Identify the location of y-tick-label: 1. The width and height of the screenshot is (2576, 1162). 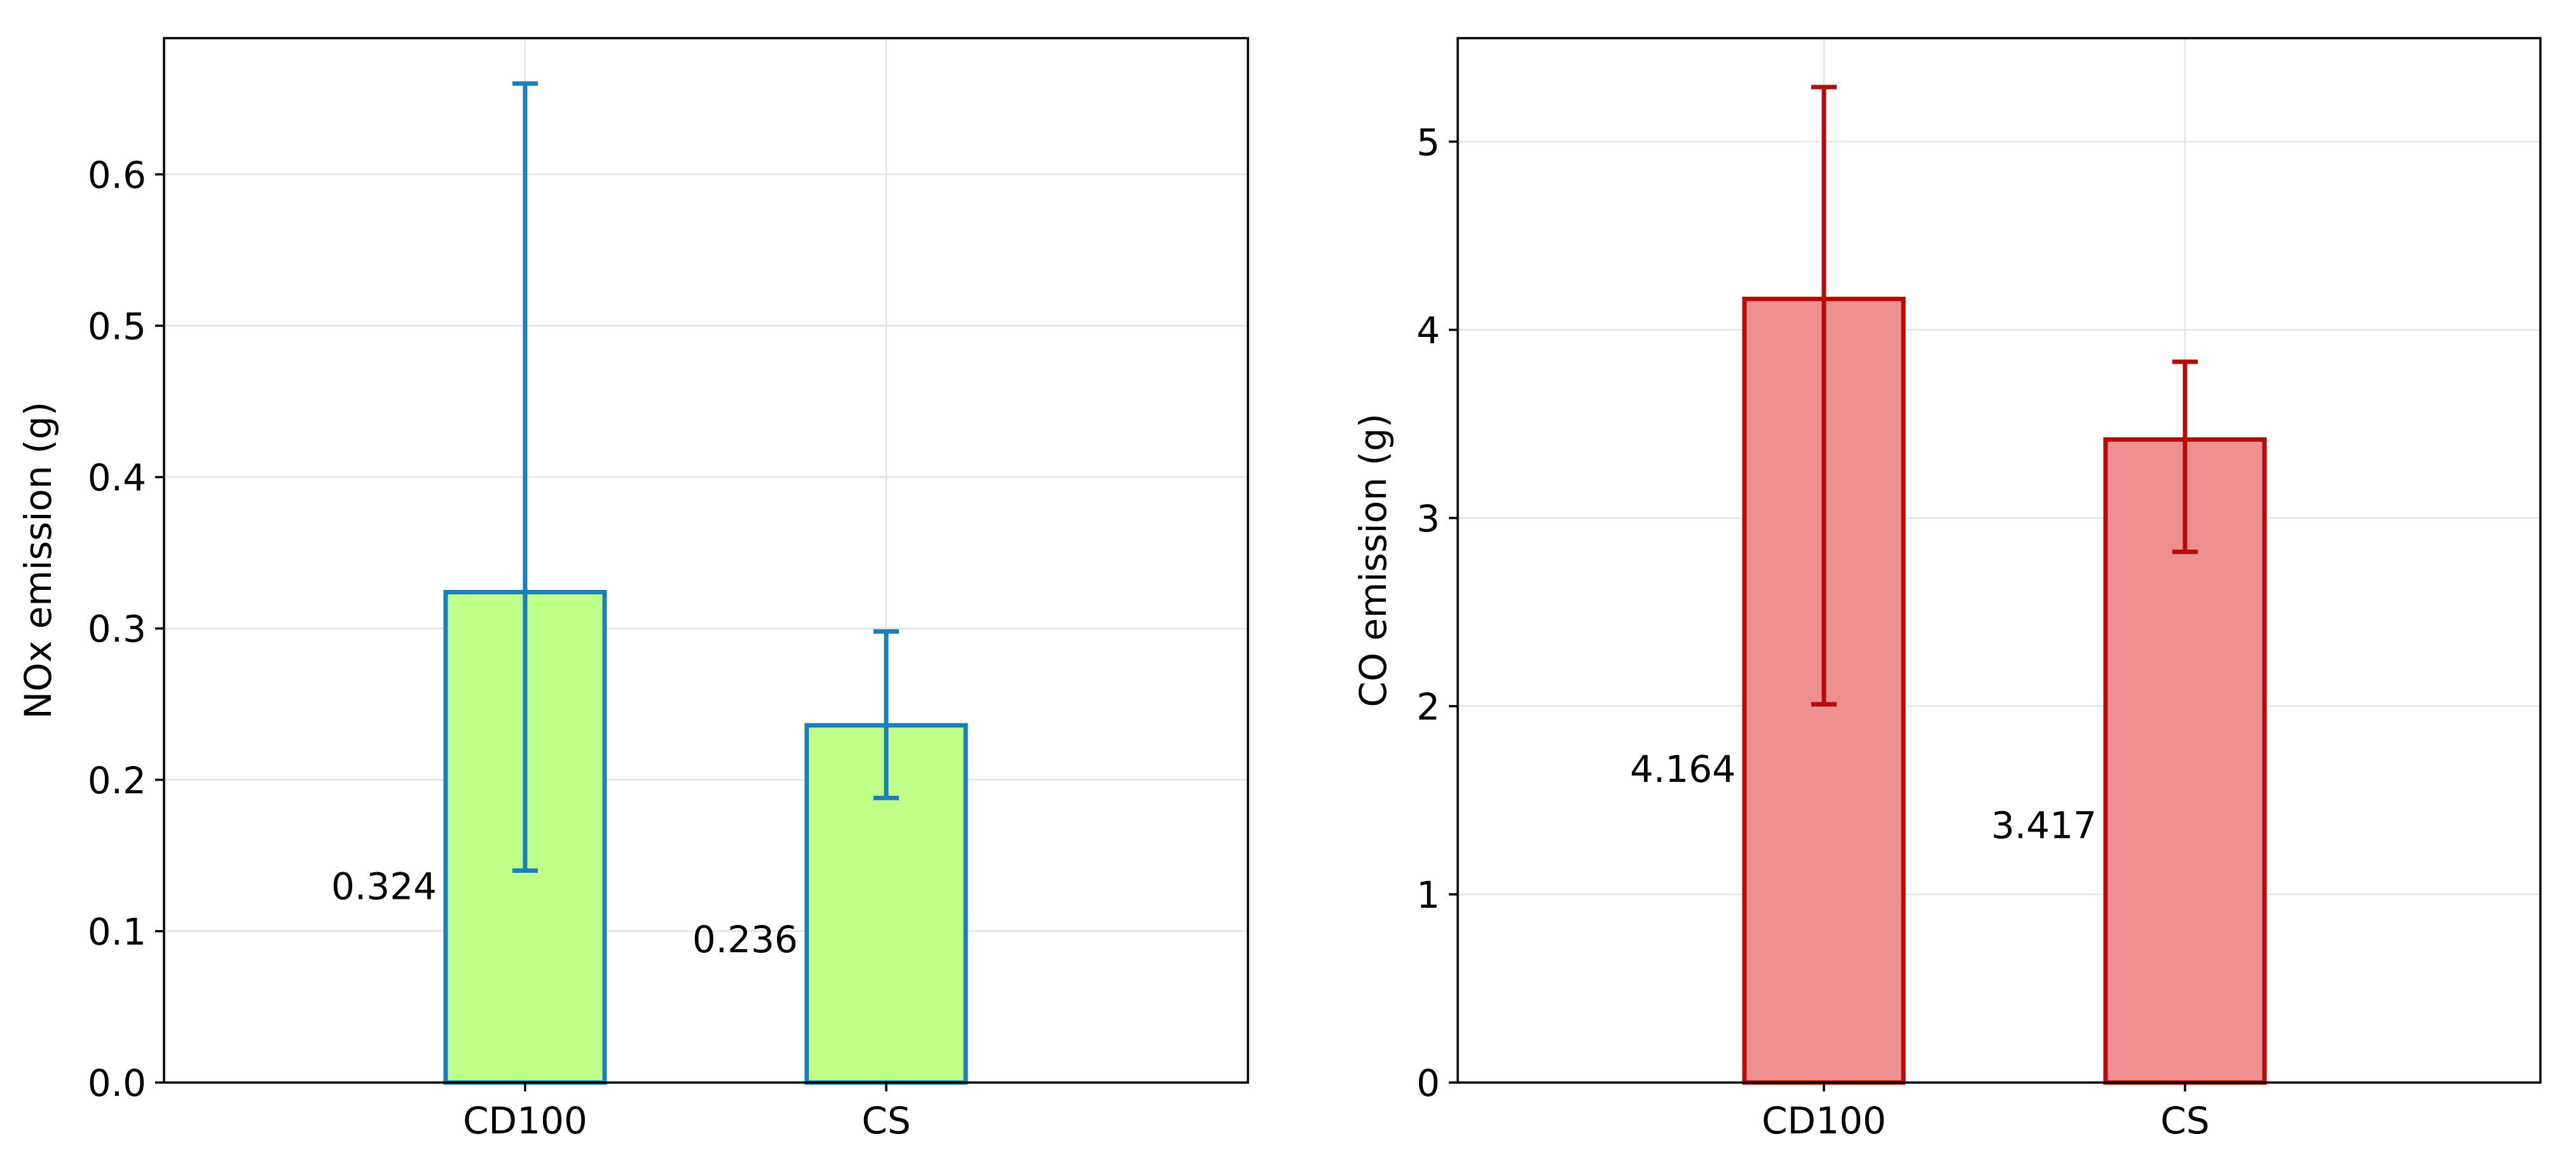
(1428, 895).